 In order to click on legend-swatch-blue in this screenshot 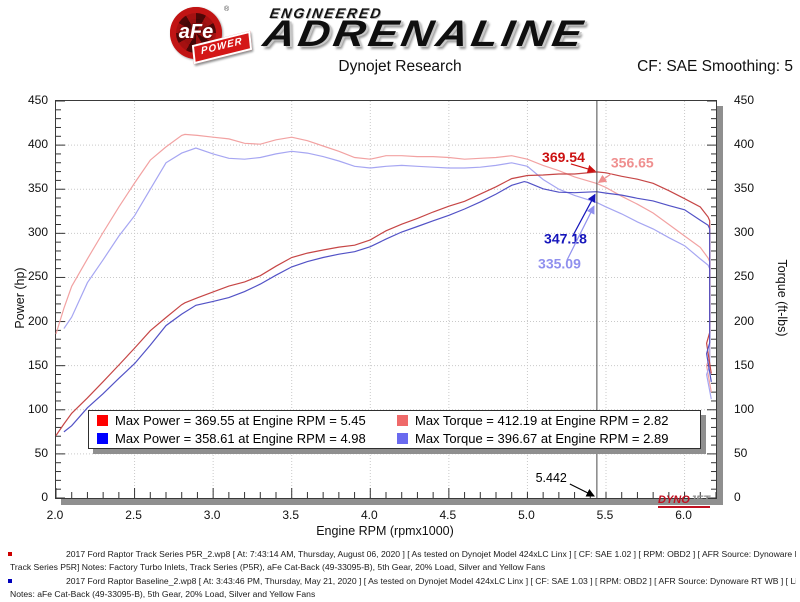, I will do `click(102, 438)`.